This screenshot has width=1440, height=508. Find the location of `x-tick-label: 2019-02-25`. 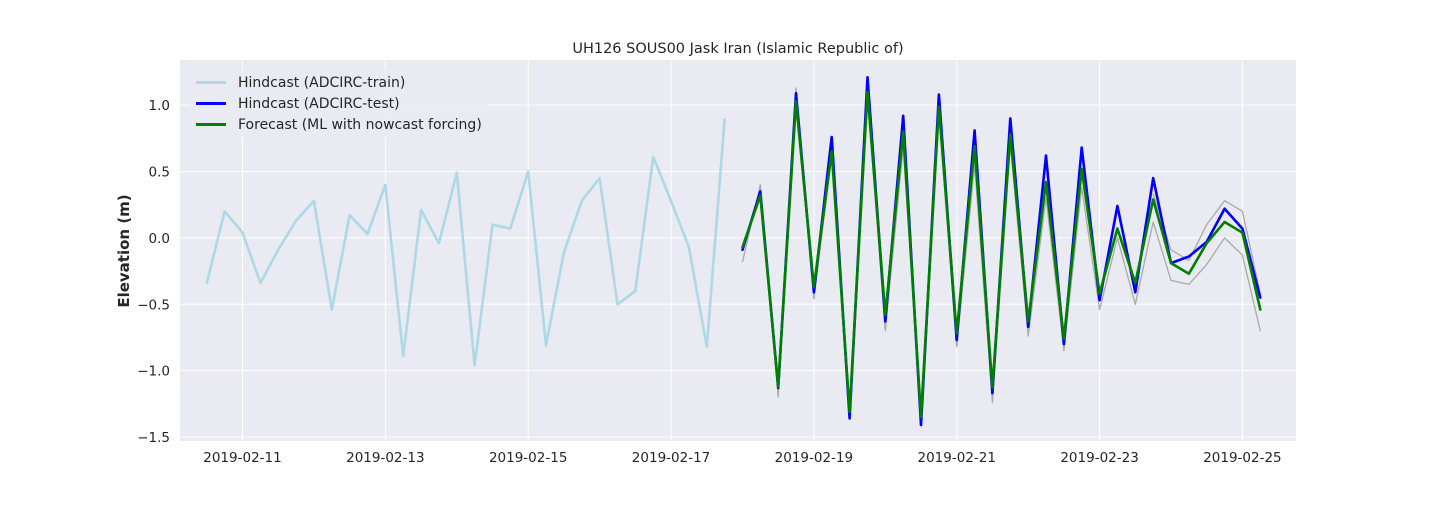

x-tick-label: 2019-02-25 is located at coordinates (1242, 458).